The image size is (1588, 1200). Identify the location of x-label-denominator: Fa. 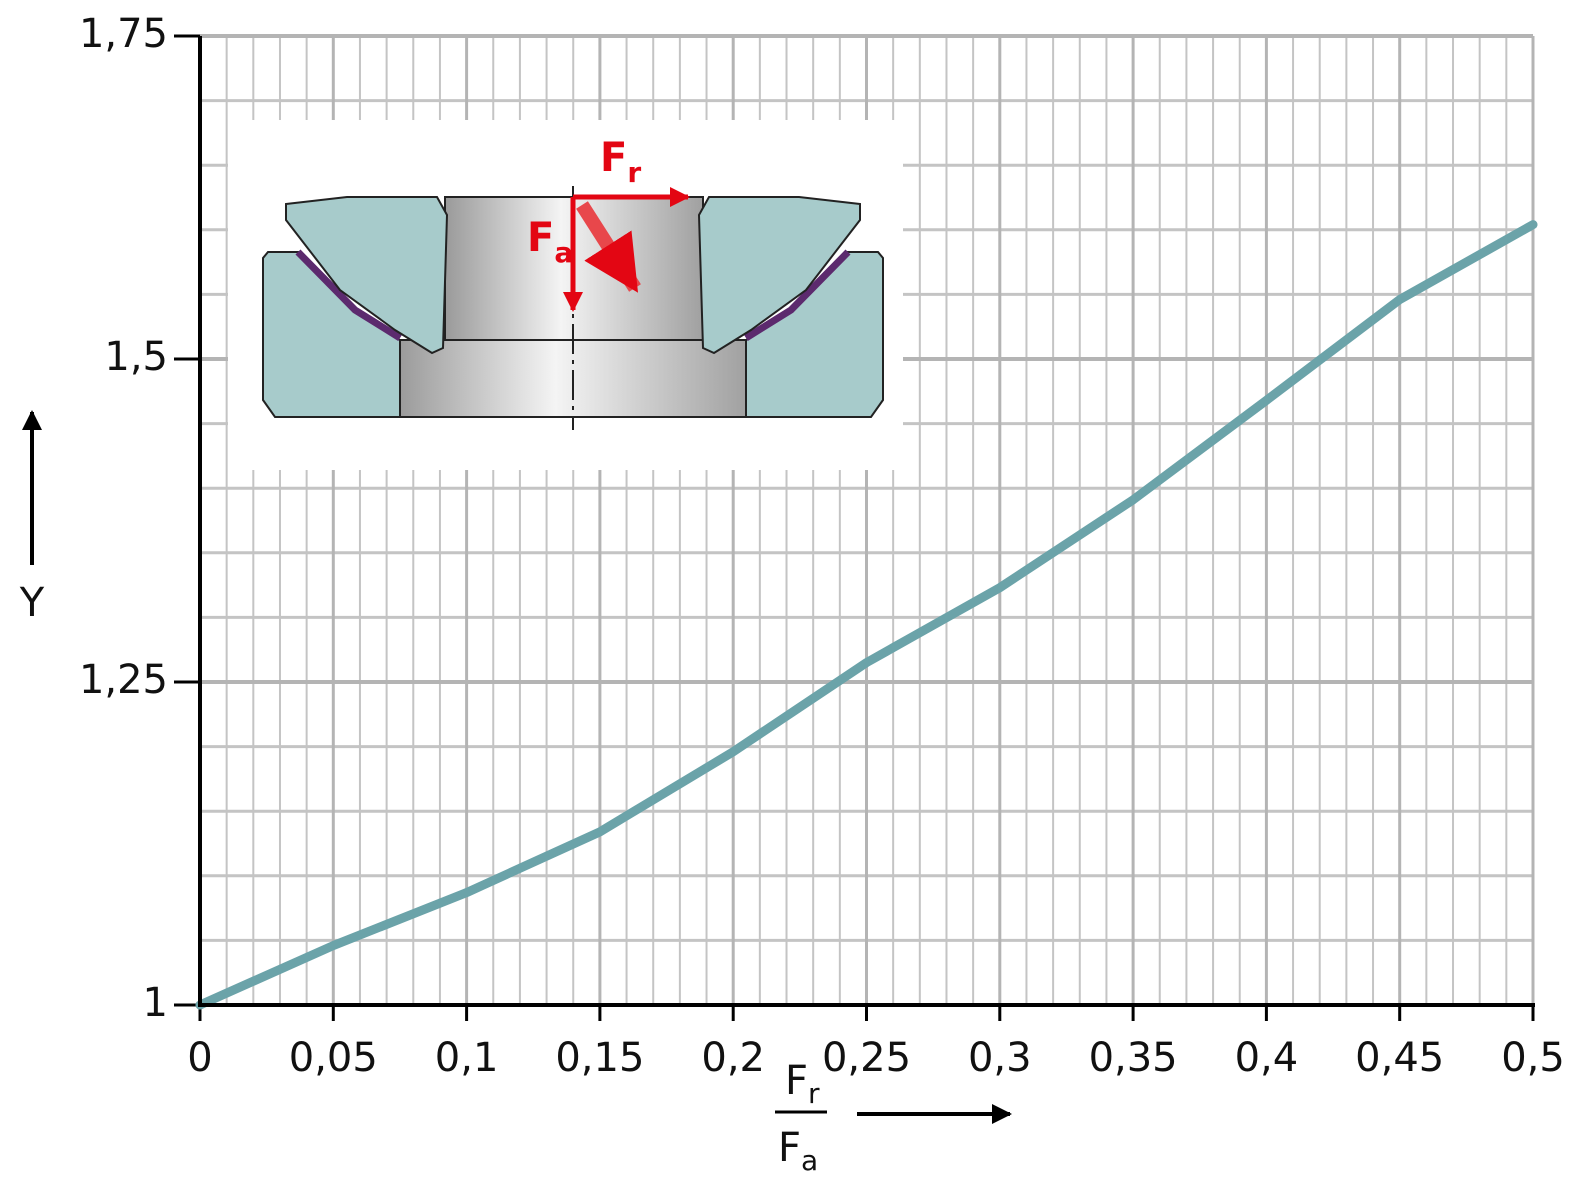
(798, 1151).